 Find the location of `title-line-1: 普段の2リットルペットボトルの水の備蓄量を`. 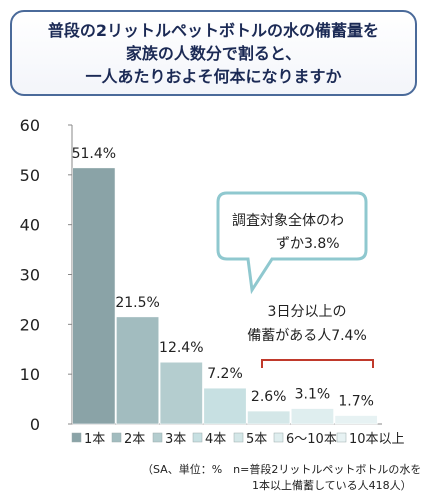

title-line-1: 普段の2リットルペットボトルの水の備蓄量を is located at coordinates (213, 30).